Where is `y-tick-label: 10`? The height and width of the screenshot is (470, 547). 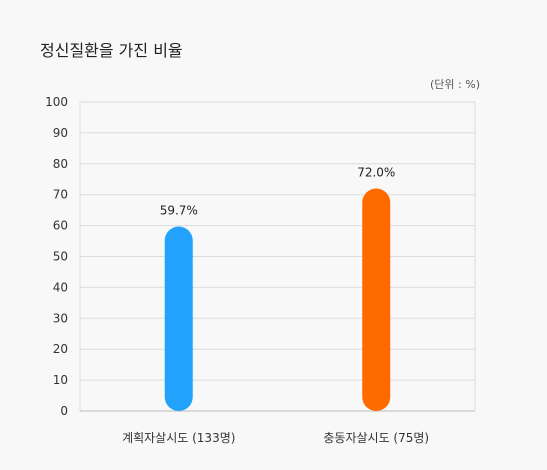
y-tick-label: 10 is located at coordinates (60, 380).